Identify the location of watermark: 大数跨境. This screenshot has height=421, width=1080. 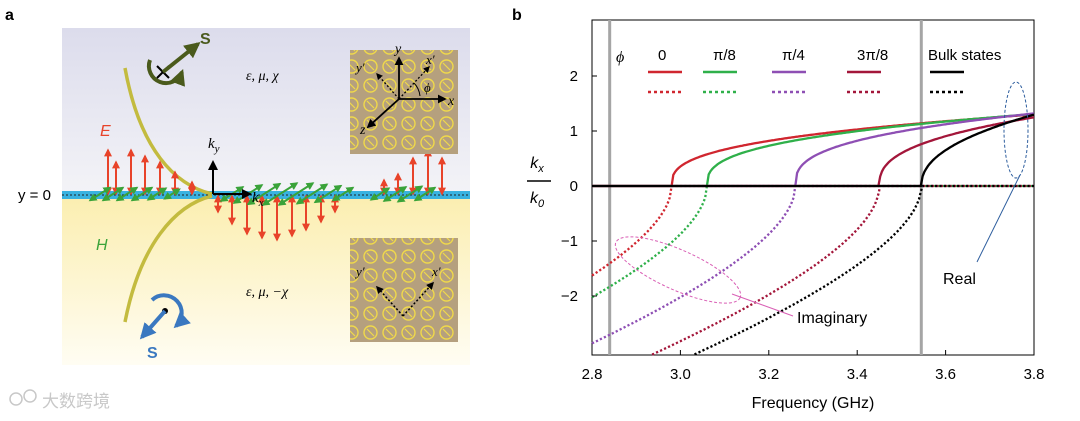
(59, 400).